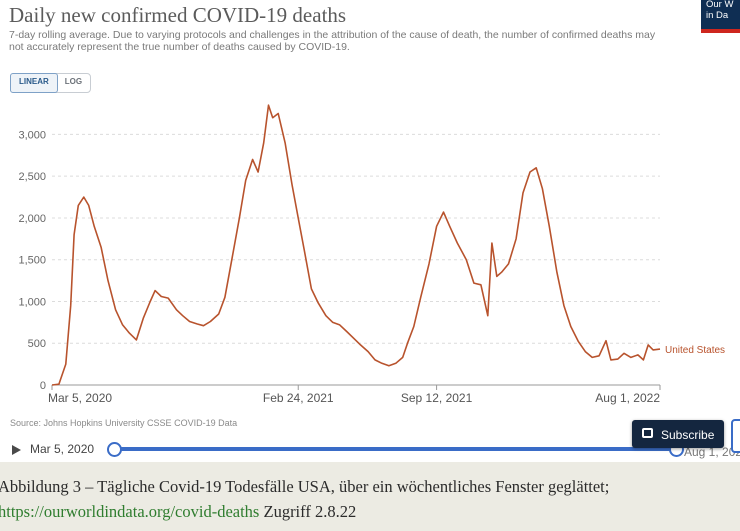 Image resolution: width=740 pixels, height=531 pixels. I want to click on x-tick-label: Feb 24, 2021, so click(298, 398).